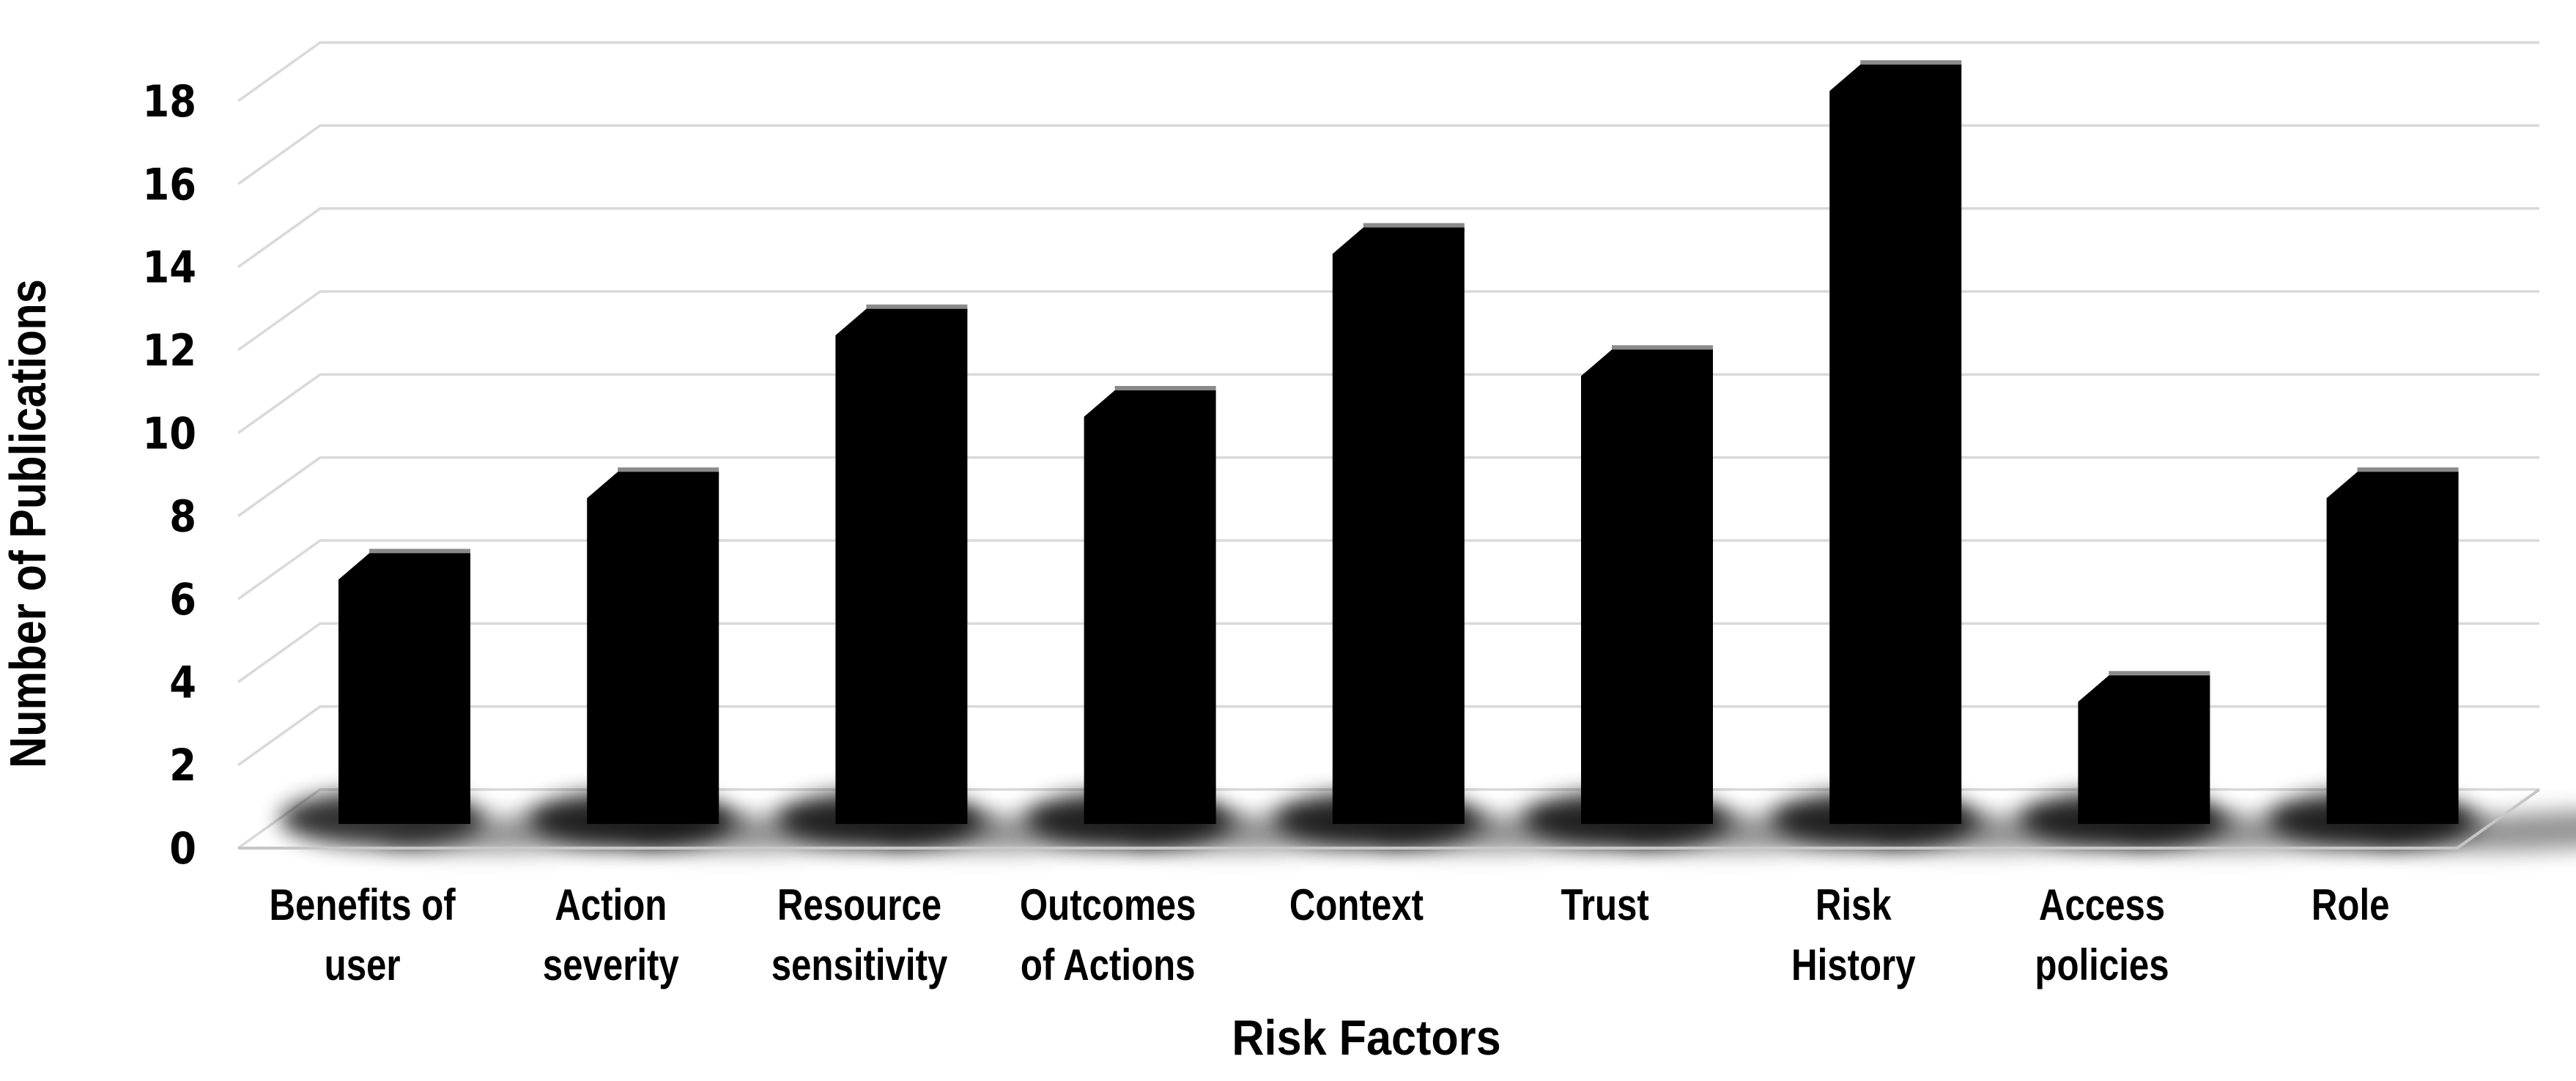 The image size is (2576, 1081). I want to click on floor-edge-layer, so click(1389, 819).